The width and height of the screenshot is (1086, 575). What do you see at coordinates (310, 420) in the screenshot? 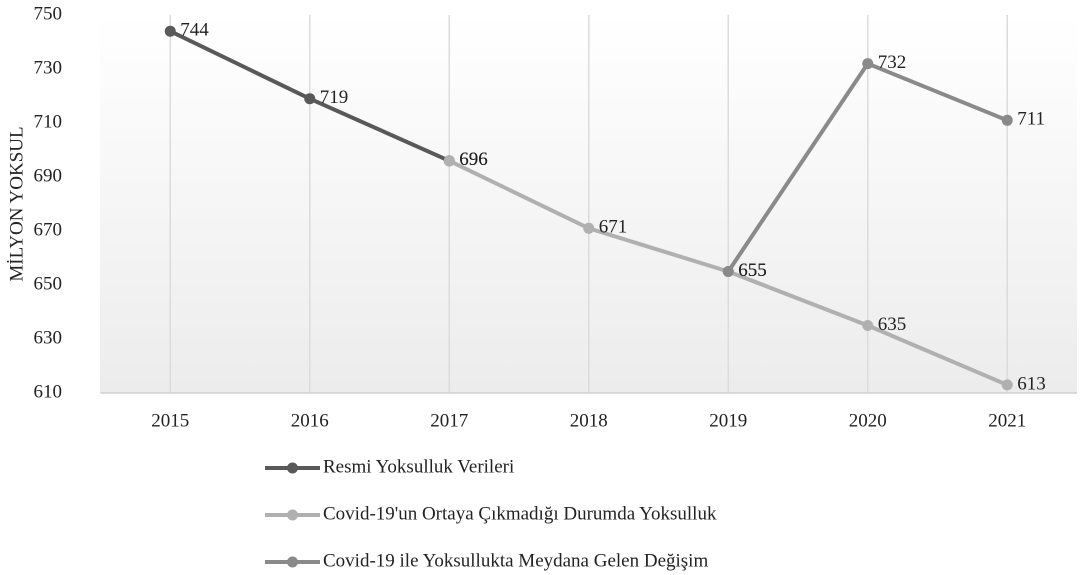
I see `x-tick-label: 2016` at bounding box center [310, 420].